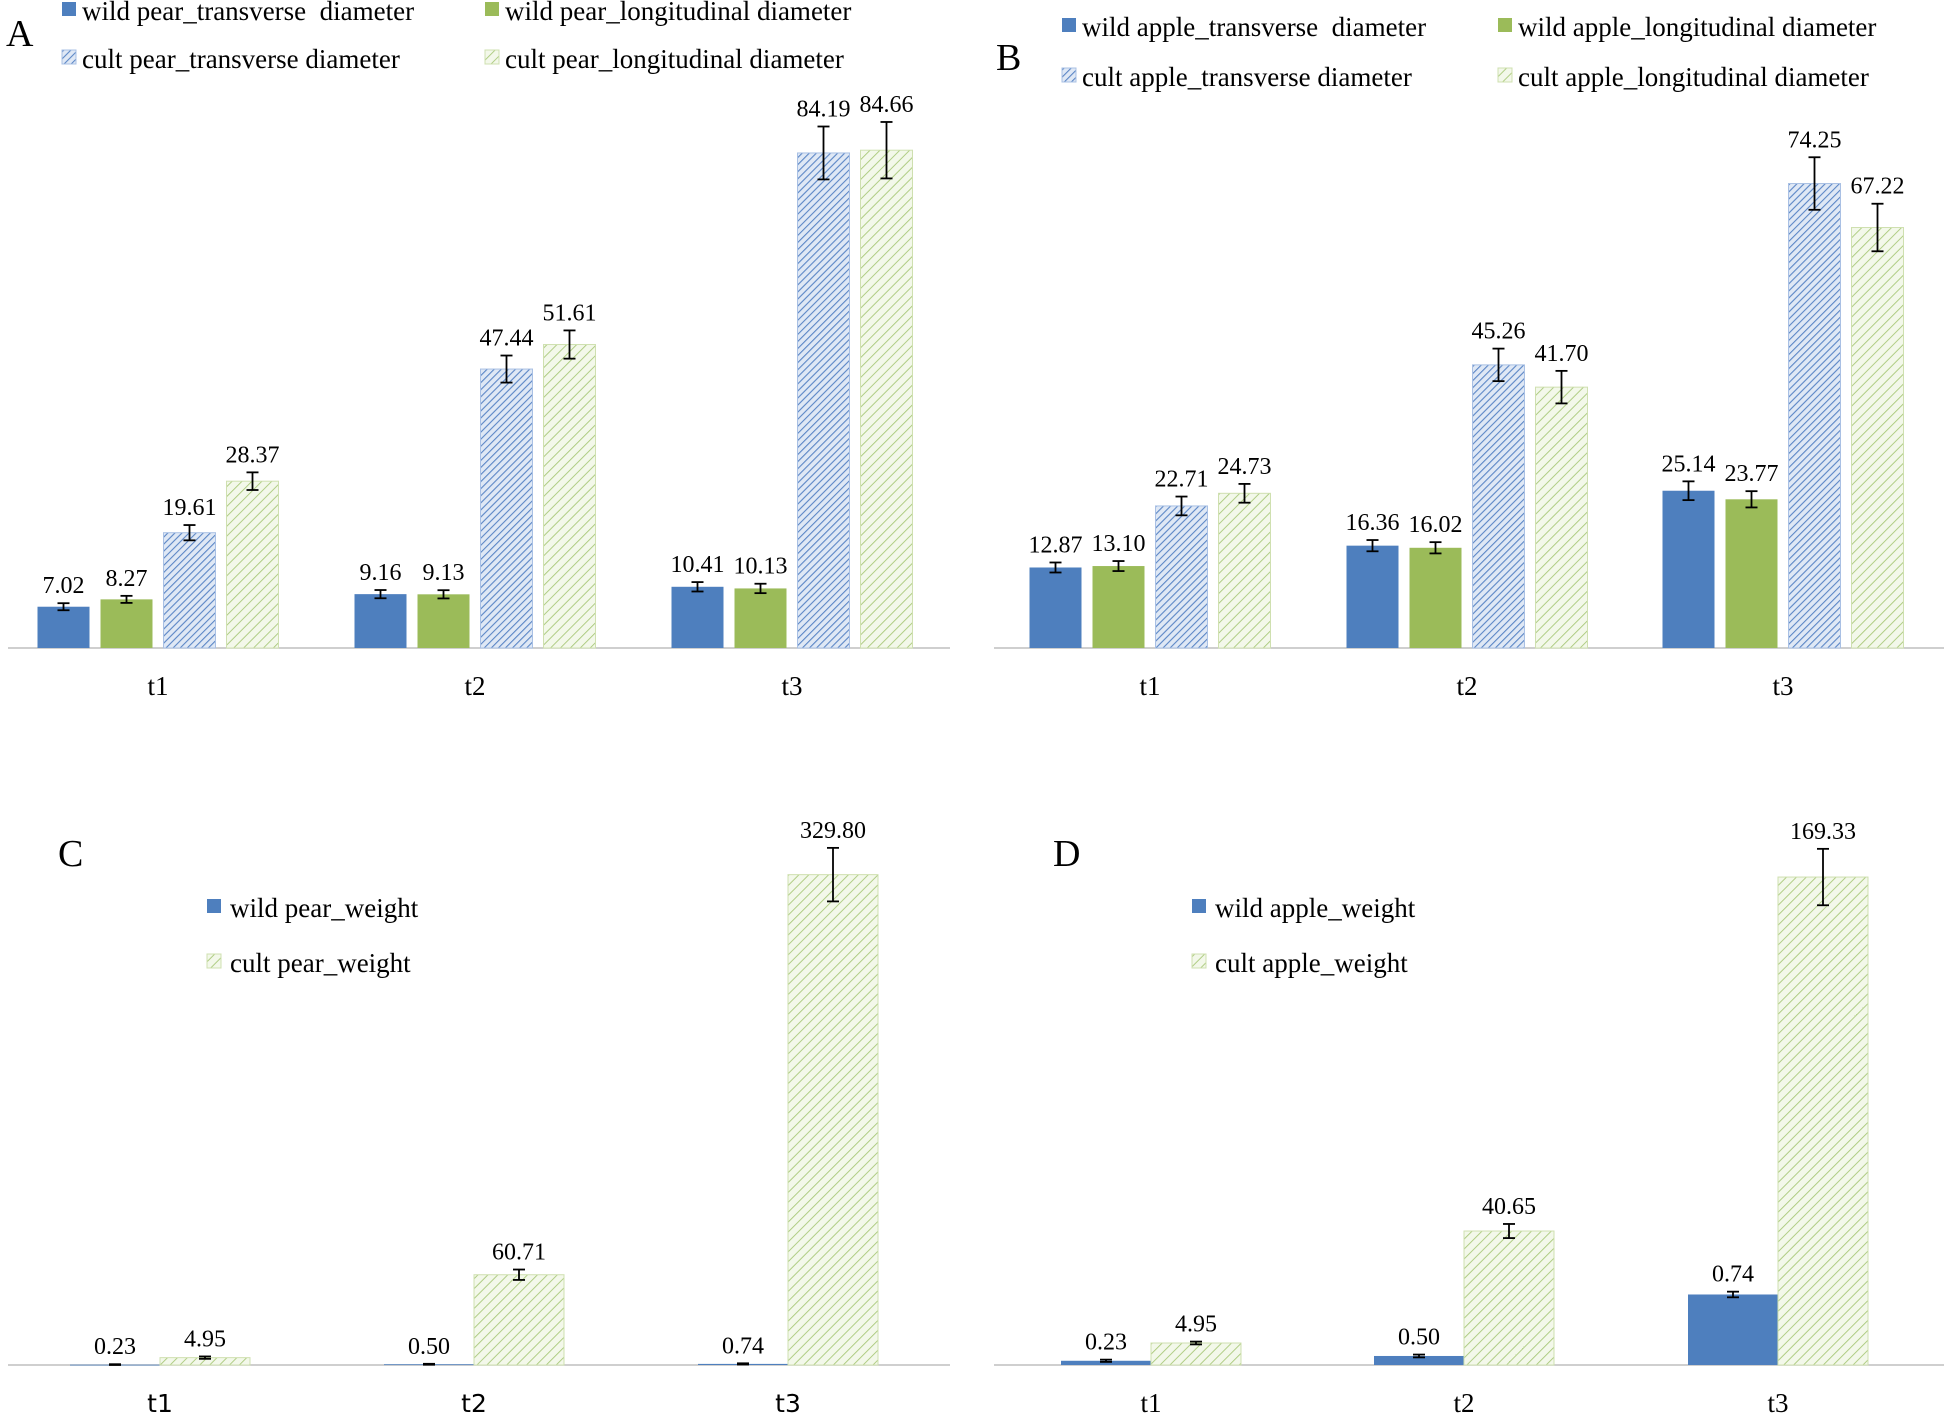 The width and height of the screenshot is (1944, 1414). What do you see at coordinates (253, 455) in the screenshot?
I see `data-label: 28.37` at bounding box center [253, 455].